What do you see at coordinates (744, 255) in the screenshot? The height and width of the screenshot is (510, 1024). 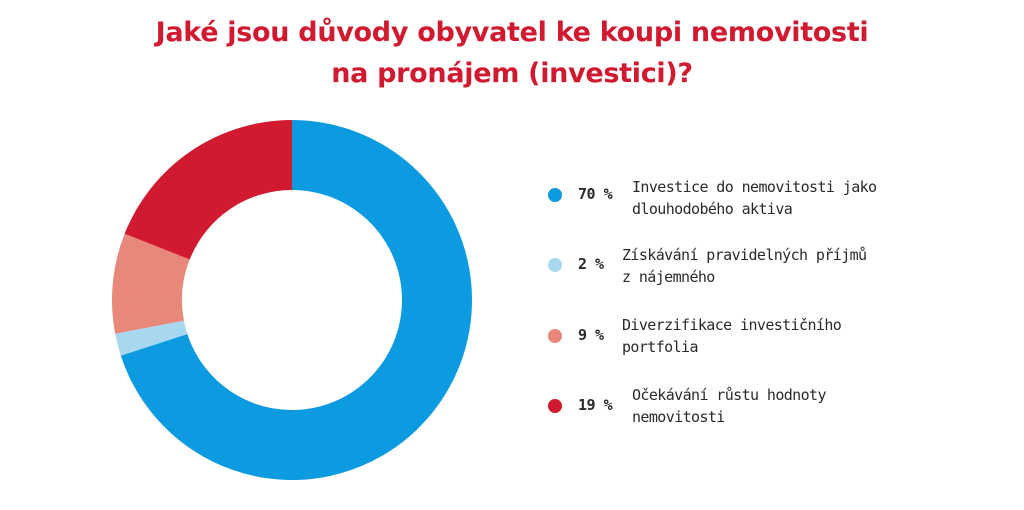 I see `legend-label-line: Získávání pravidelných příjmů` at bounding box center [744, 255].